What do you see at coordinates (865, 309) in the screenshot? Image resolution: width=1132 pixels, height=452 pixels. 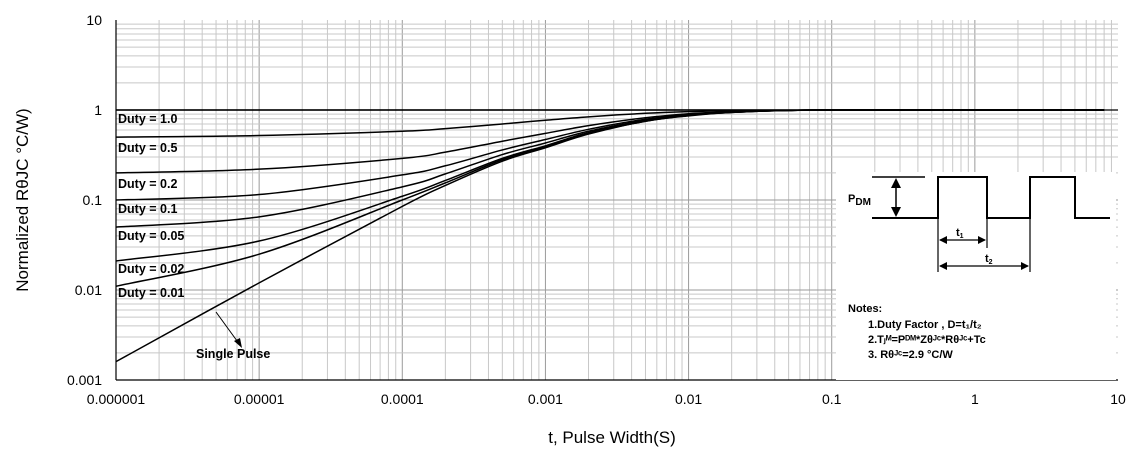 I see `notes-title: Notes:` at bounding box center [865, 309].